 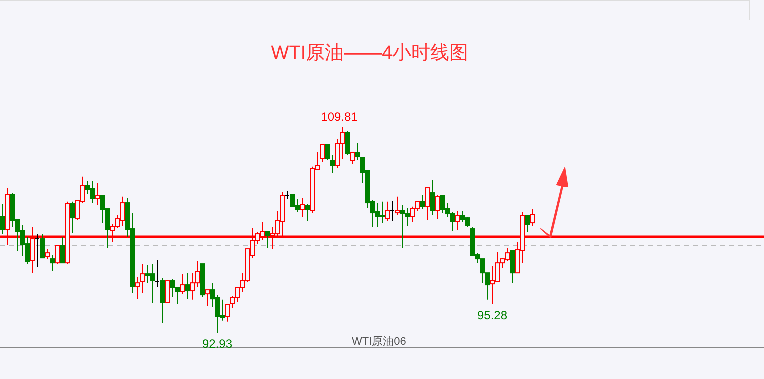 I want to click on annotation: 95.28, so click(x=492, y=315).